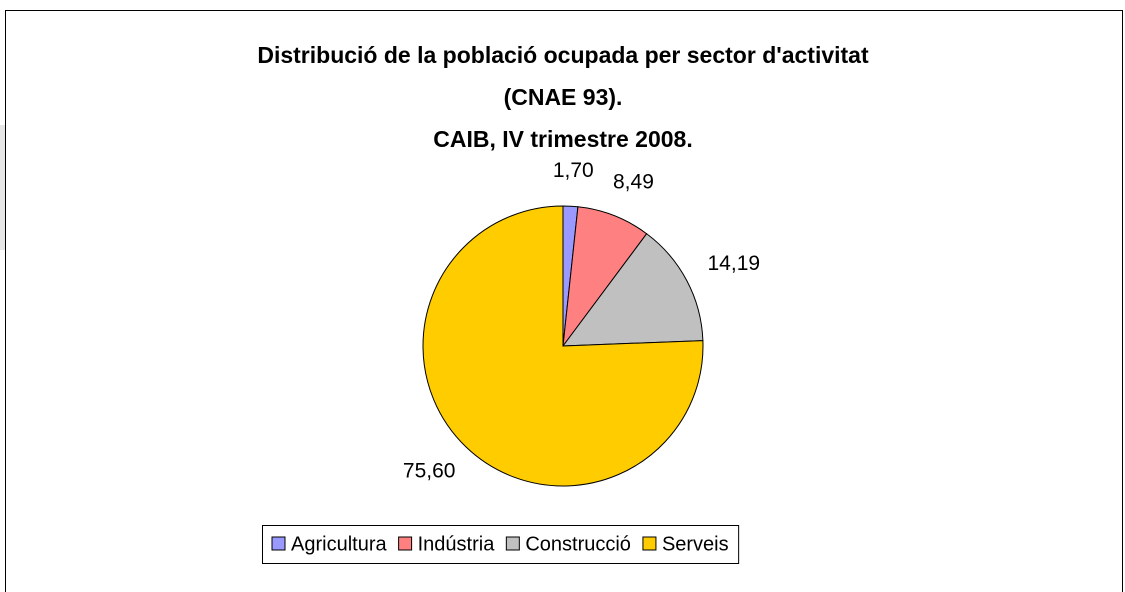 This screenshot has width=1125, height=592. Describe the element at coordinates (633, 182) in the screenshot. I see `data-label: 8,49` at that location.